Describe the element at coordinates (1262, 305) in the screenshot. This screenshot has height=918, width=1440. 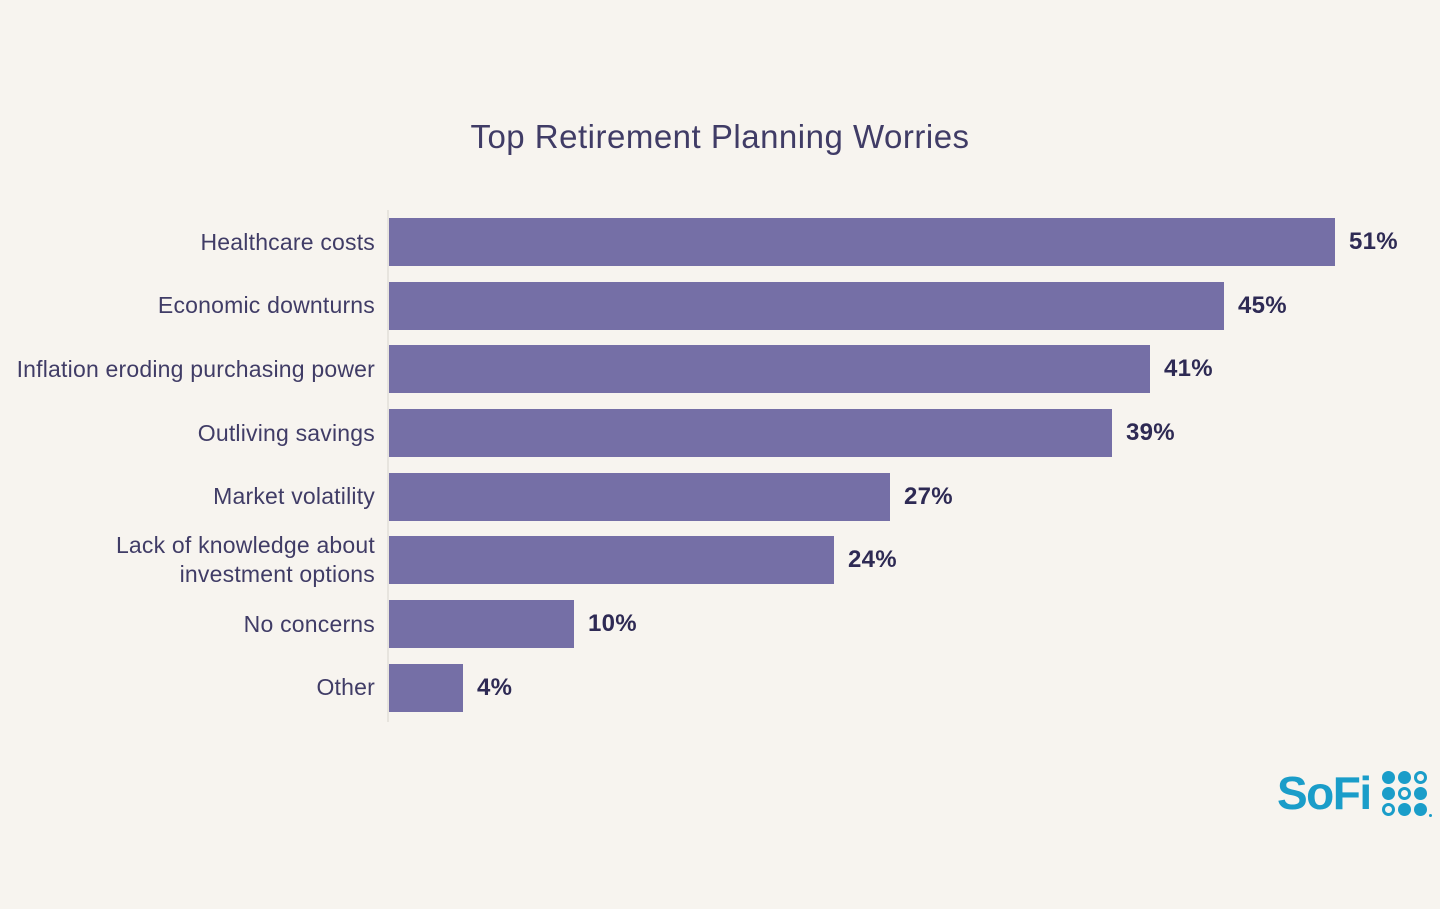
I see `value-label: 45%` at that location.